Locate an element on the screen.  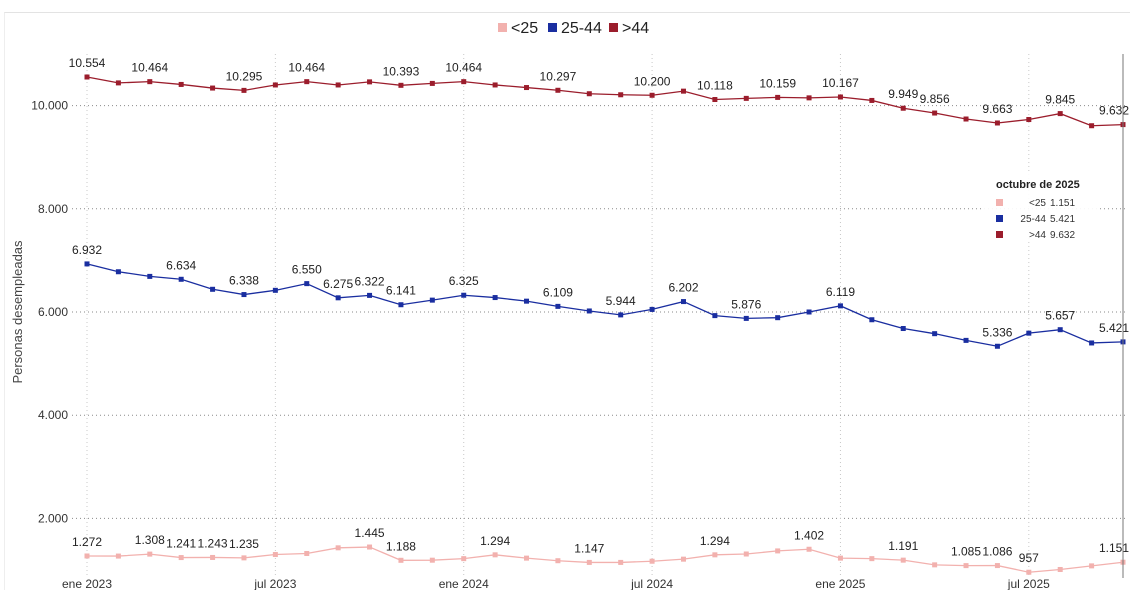
legend: <25 25-44 >44 is located at coordinates (573, 28).